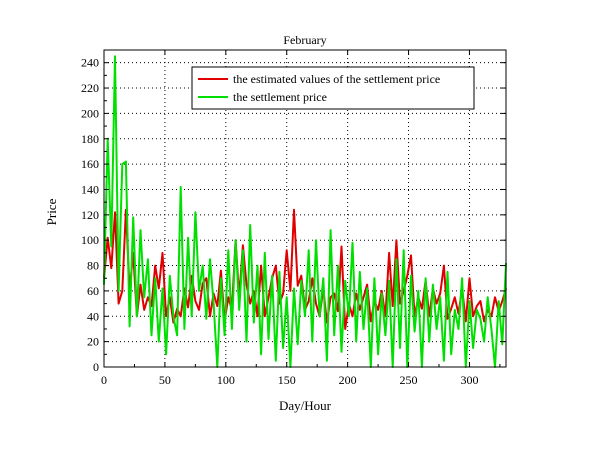 Image resolution: width=610 pixels, height=467 pixels. What do you see at coordinates (409, 380) in the screenshot?
I see `x-tick-label: 250` at bounding box center [409, 380].